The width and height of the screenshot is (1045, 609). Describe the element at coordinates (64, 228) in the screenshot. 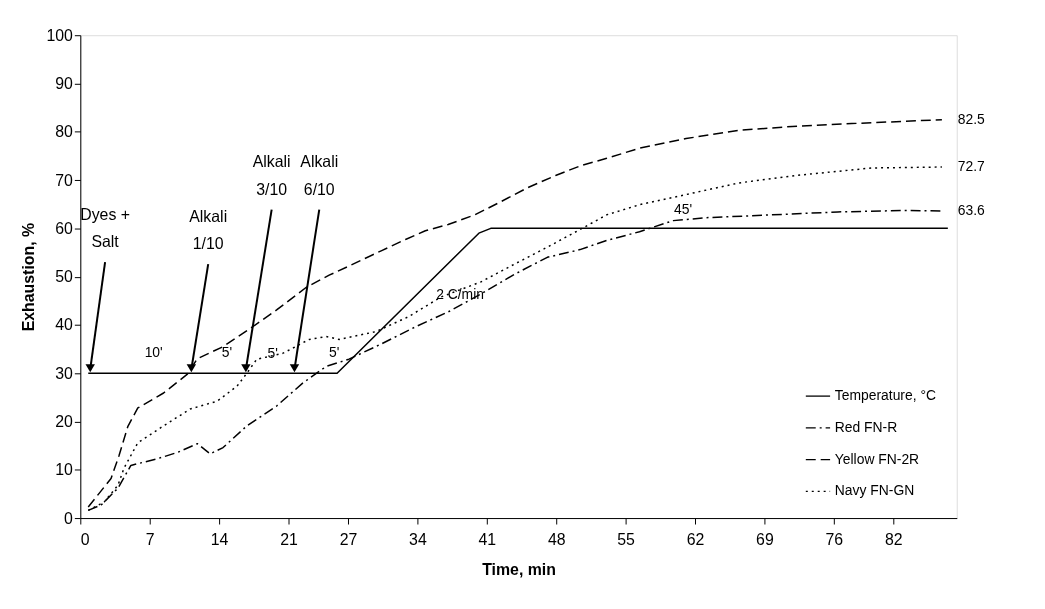

I see `y-tick-label: 60` at that location.